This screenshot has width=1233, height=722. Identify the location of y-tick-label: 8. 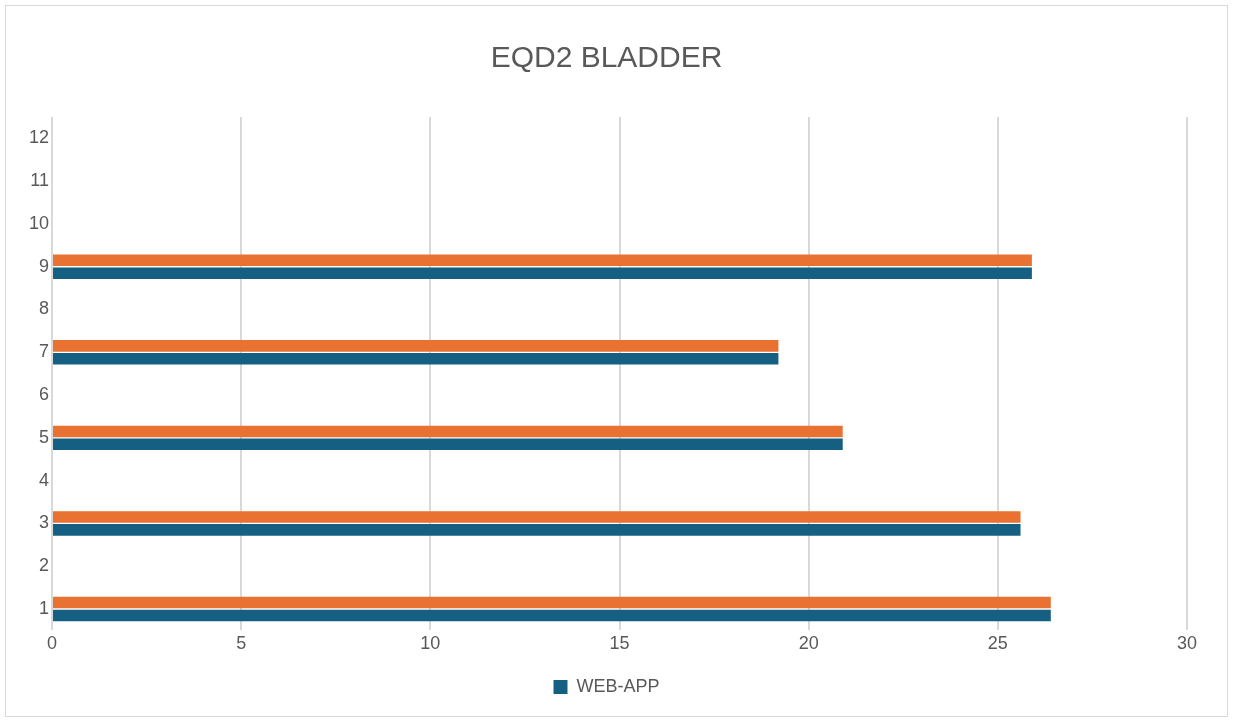
(44, 308).